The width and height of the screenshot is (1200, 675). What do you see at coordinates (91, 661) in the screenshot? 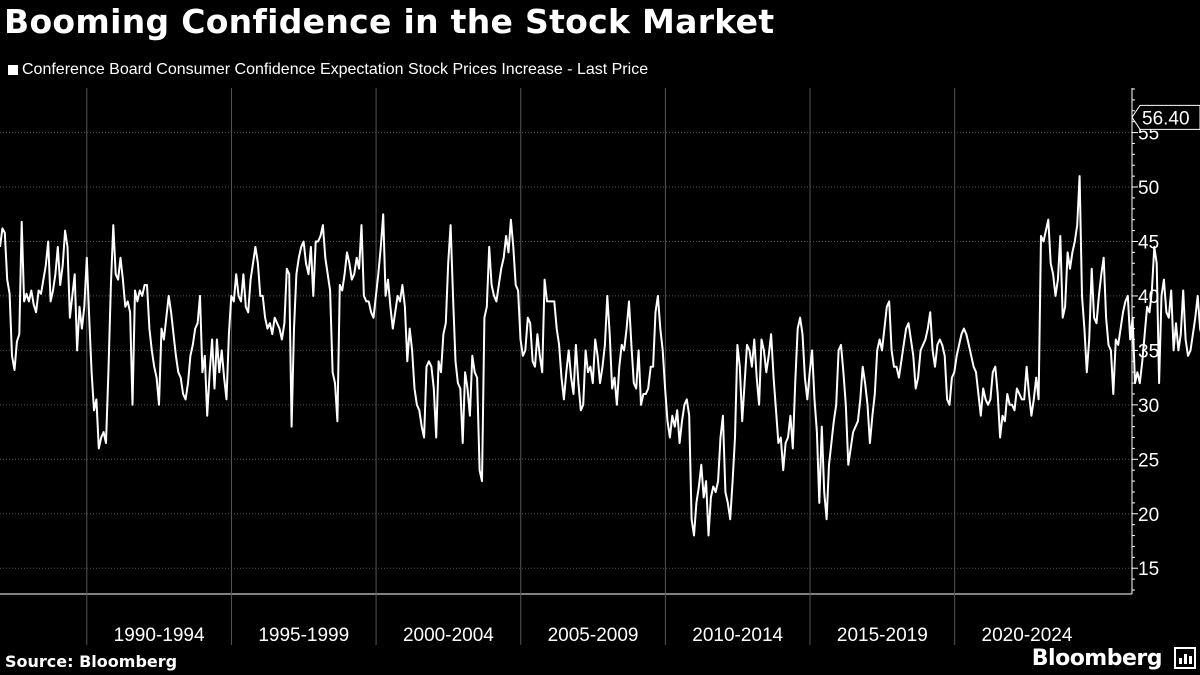
I see `source-note: Source: Bloomberg` at bounding box center [91, 661].